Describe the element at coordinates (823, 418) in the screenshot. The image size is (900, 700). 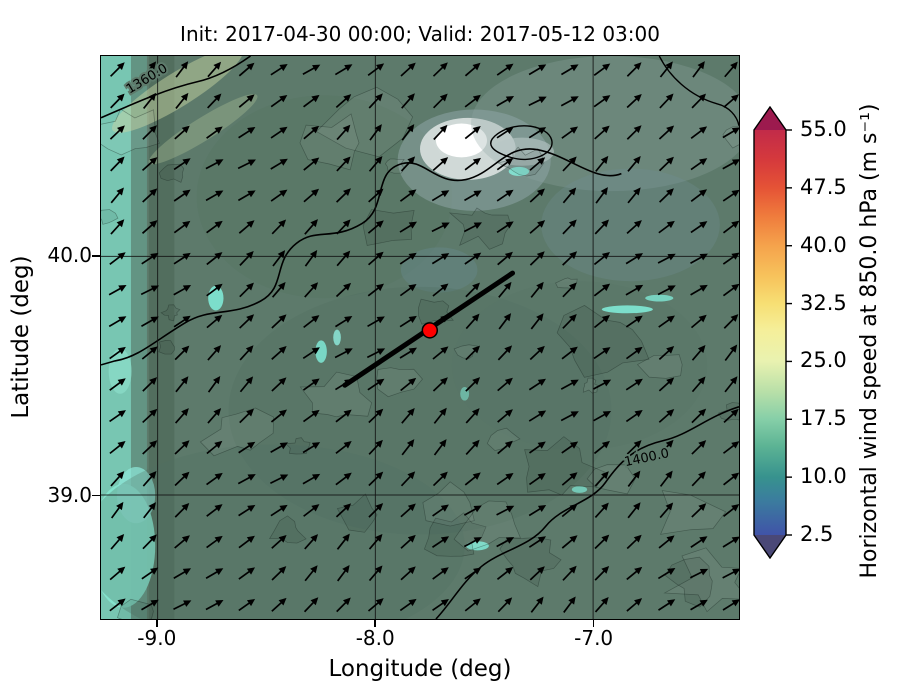
I see `colorbar-tick-label: 17.5` at that location.